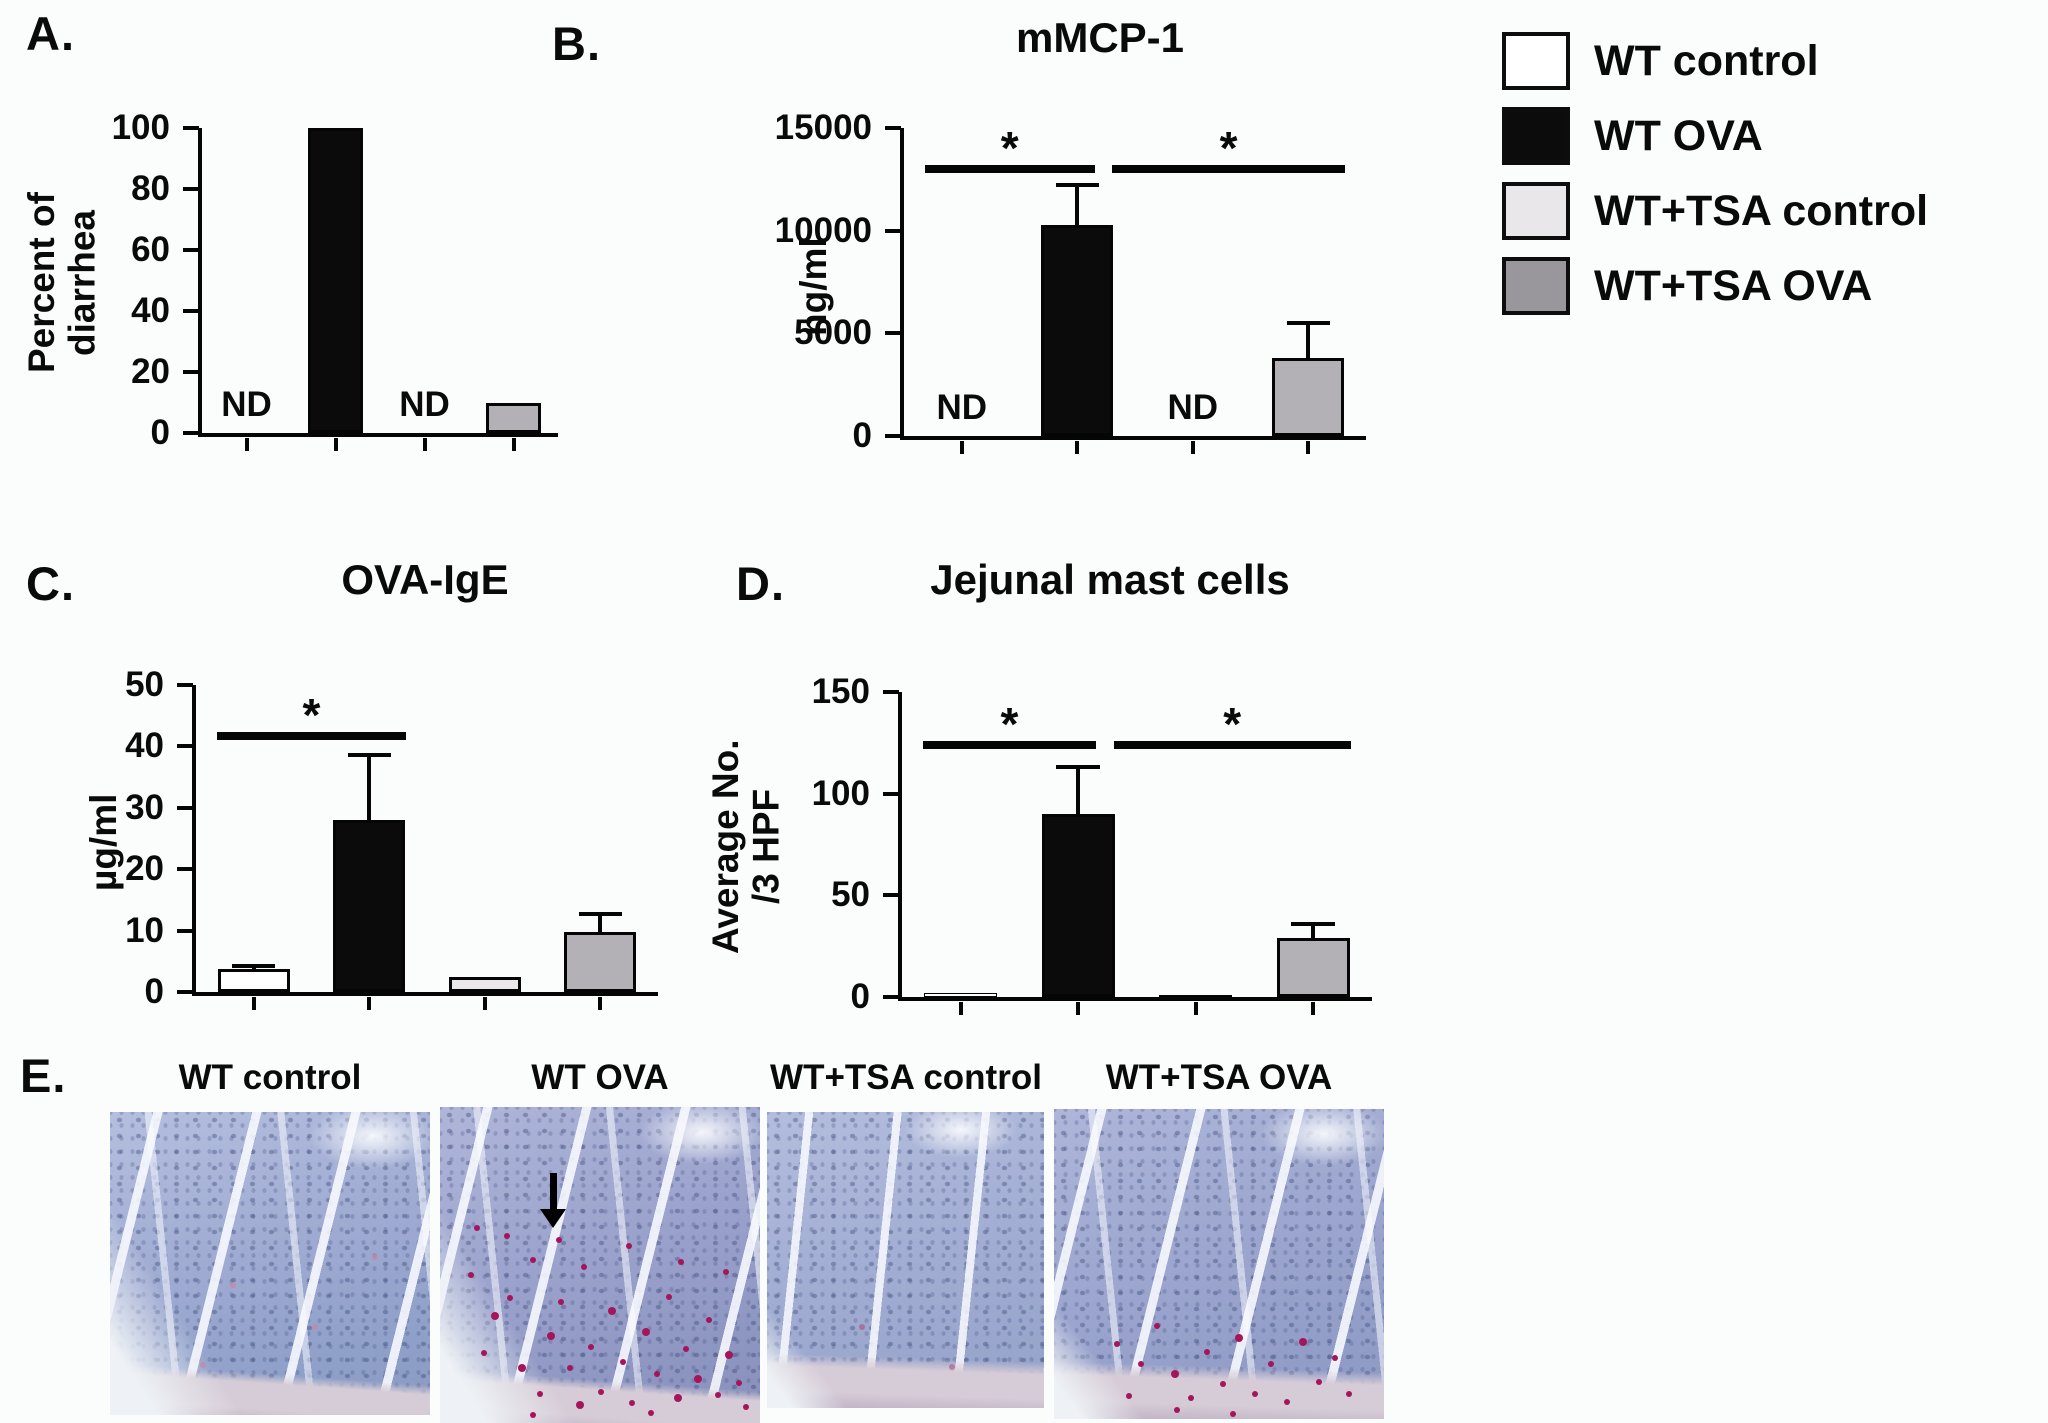 This screenshot has height=1423, width=2048. Describe the element at coordinates (760, 583) in the screenshot. I see `panel-letter-d: D.` at that location.